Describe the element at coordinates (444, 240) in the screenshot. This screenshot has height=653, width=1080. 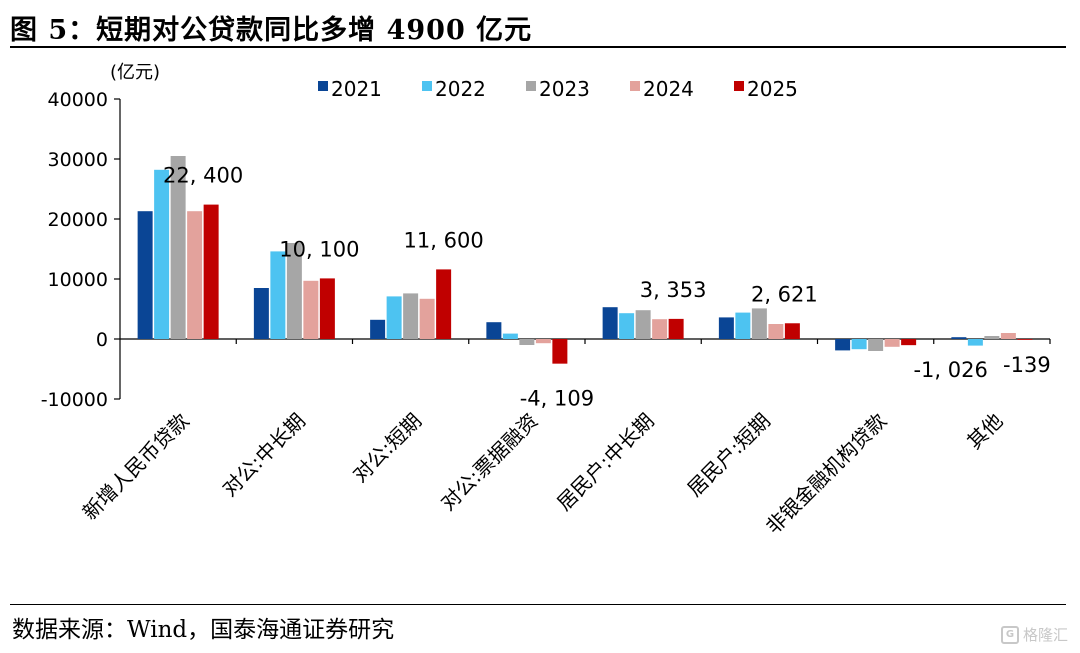
I see `data-label-2025: 11, 600` at that location.